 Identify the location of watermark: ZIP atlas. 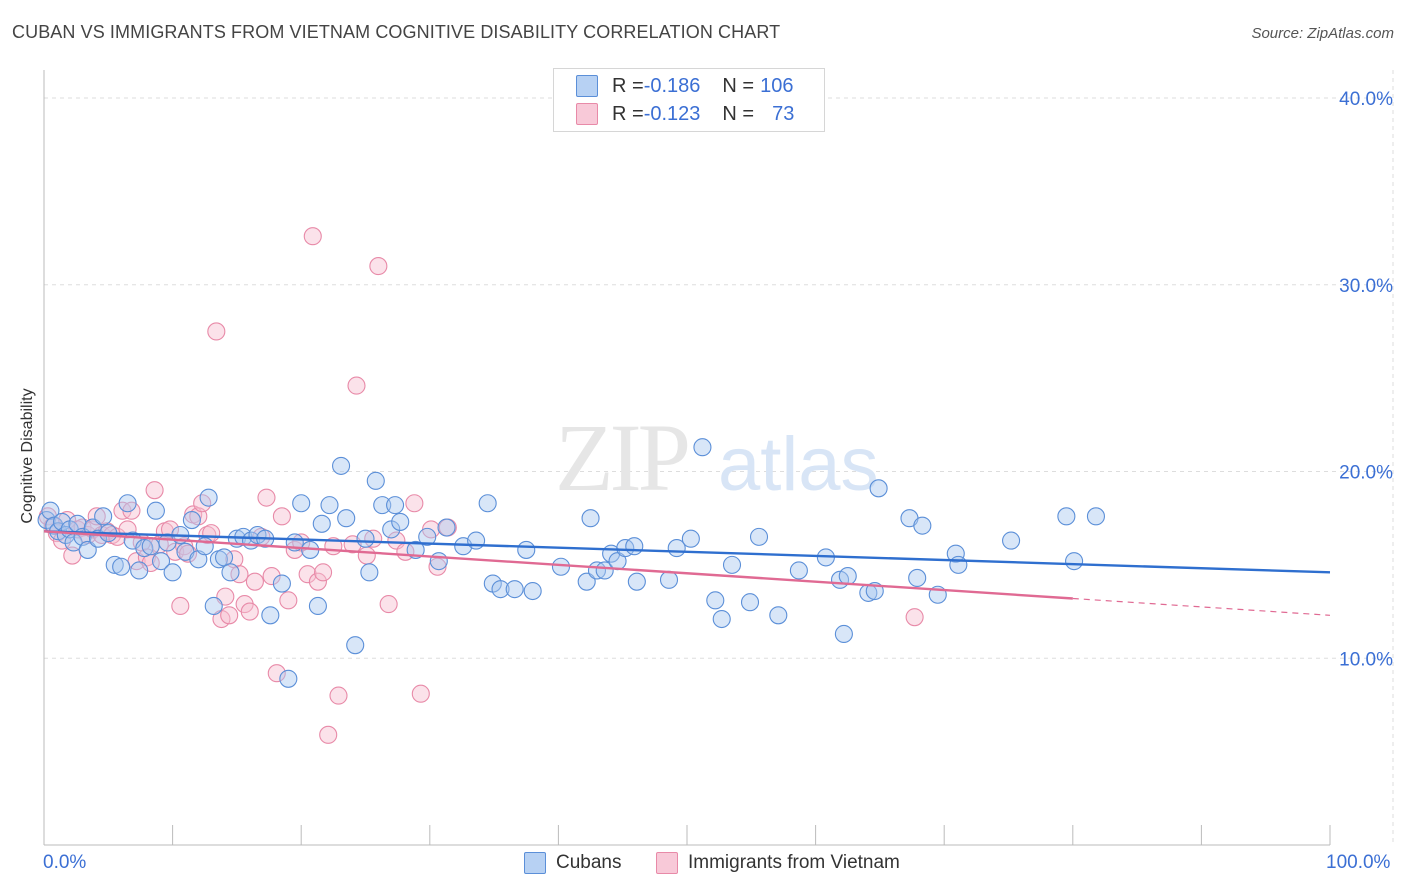
(717, 457).